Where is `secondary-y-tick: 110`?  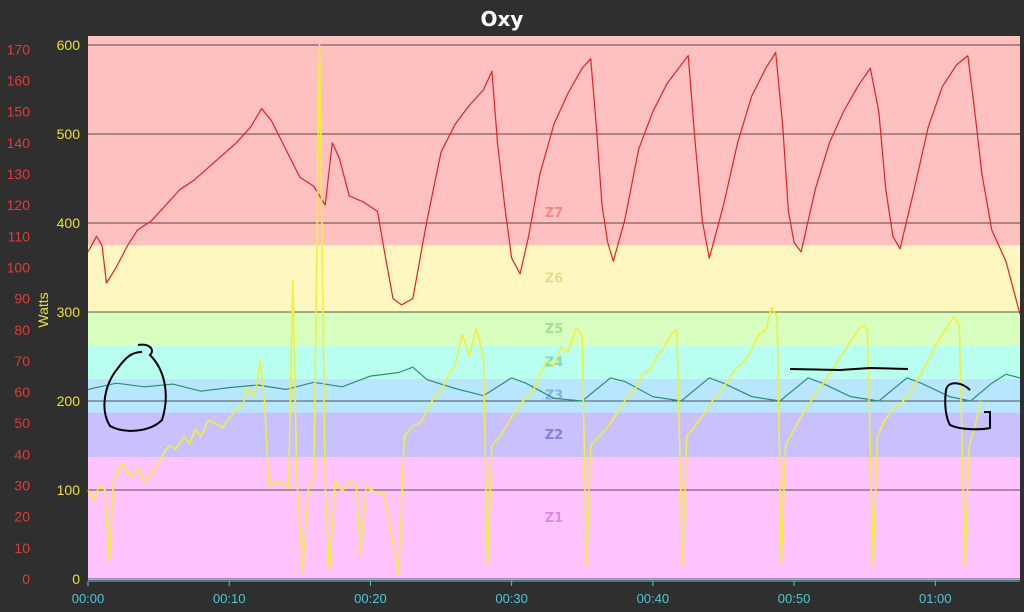
secondary-y-tick: 110 is located at coordinates (19, 236).